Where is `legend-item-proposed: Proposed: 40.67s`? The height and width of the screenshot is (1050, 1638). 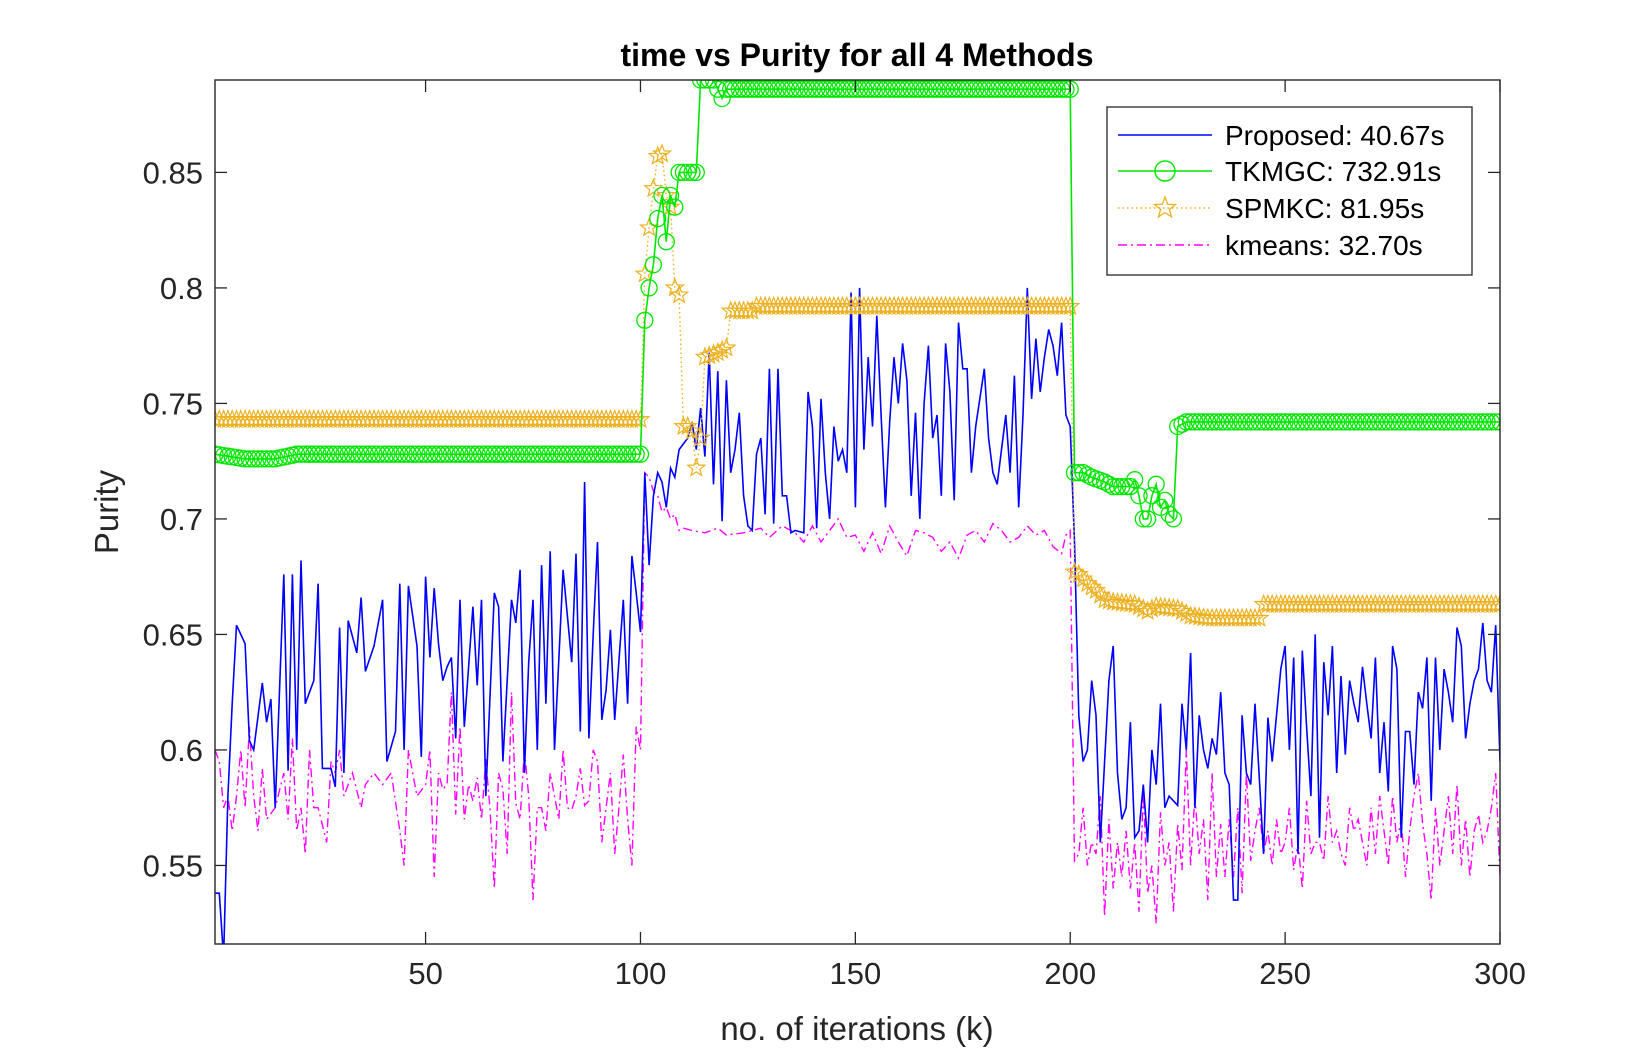
legend-item-proposed: Proposed: 40.67s is located at coordinates (1281, 135).